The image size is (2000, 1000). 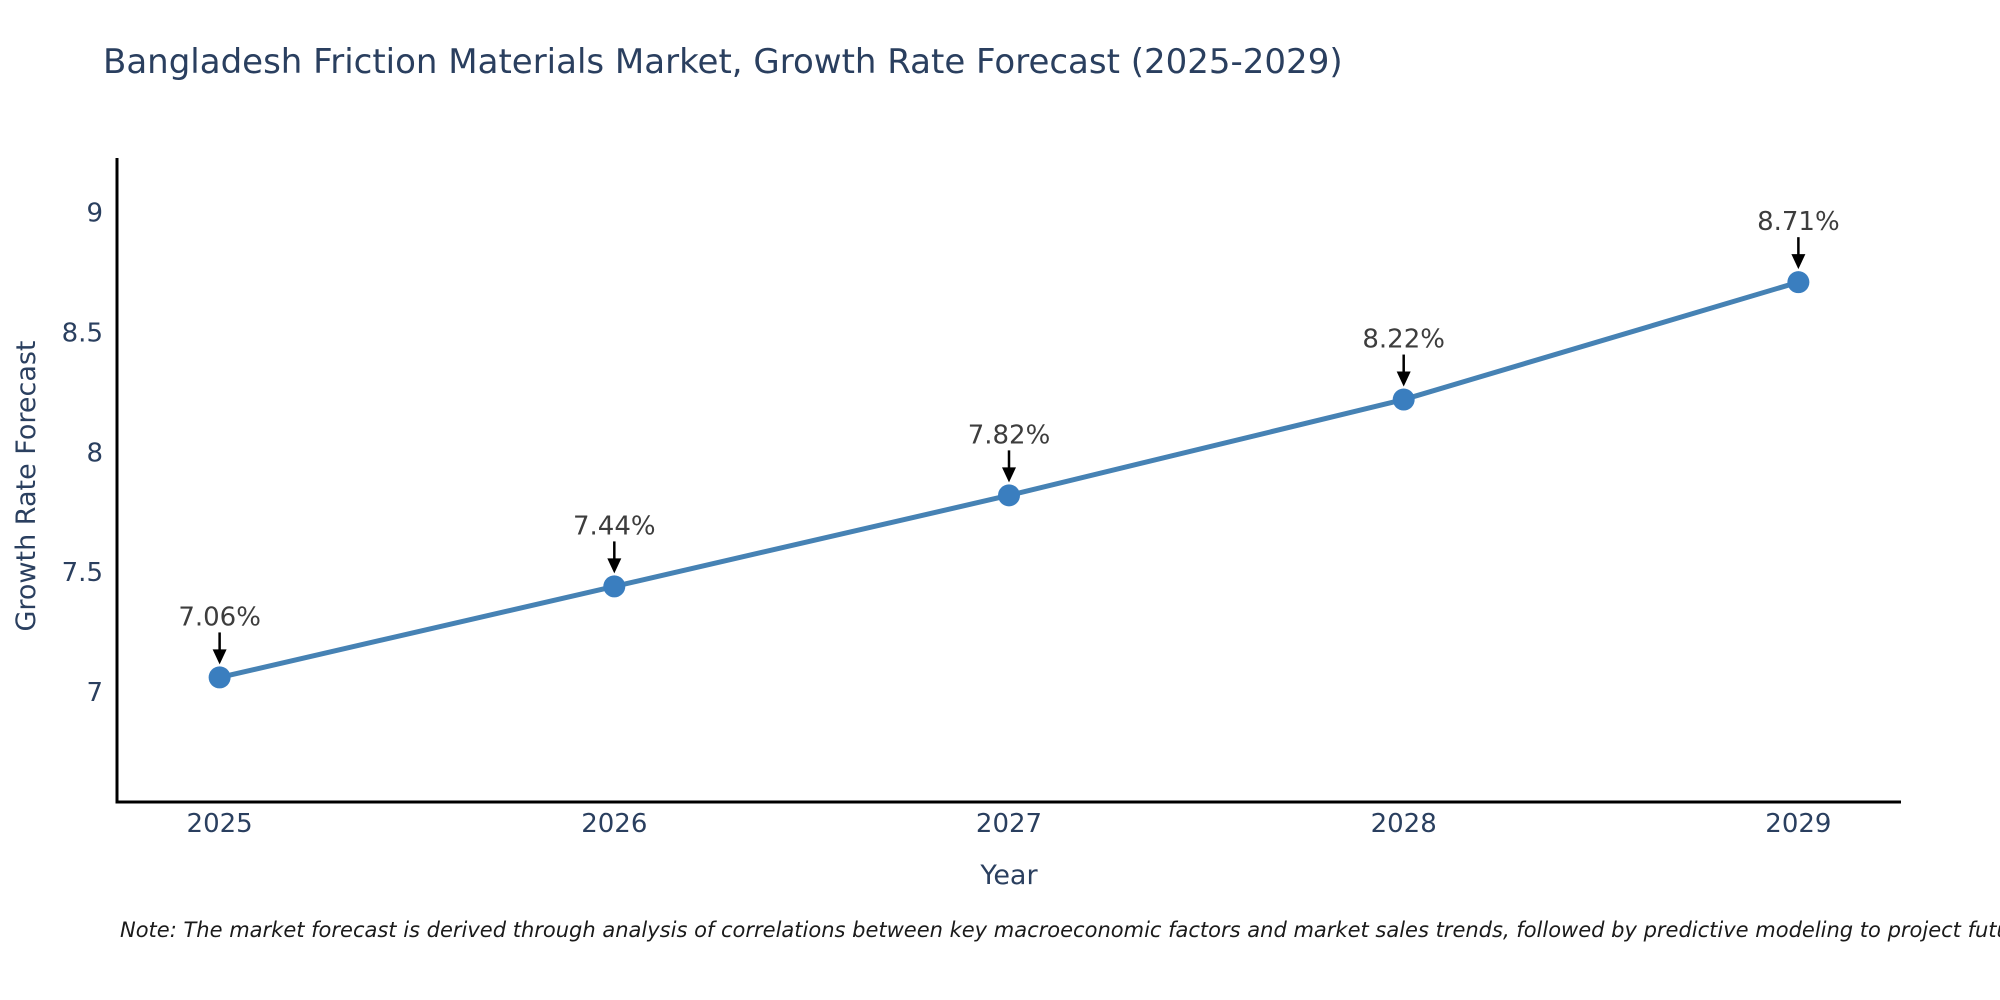 I want to click on x-tick-label: 2025, so click(x=220, y=824).